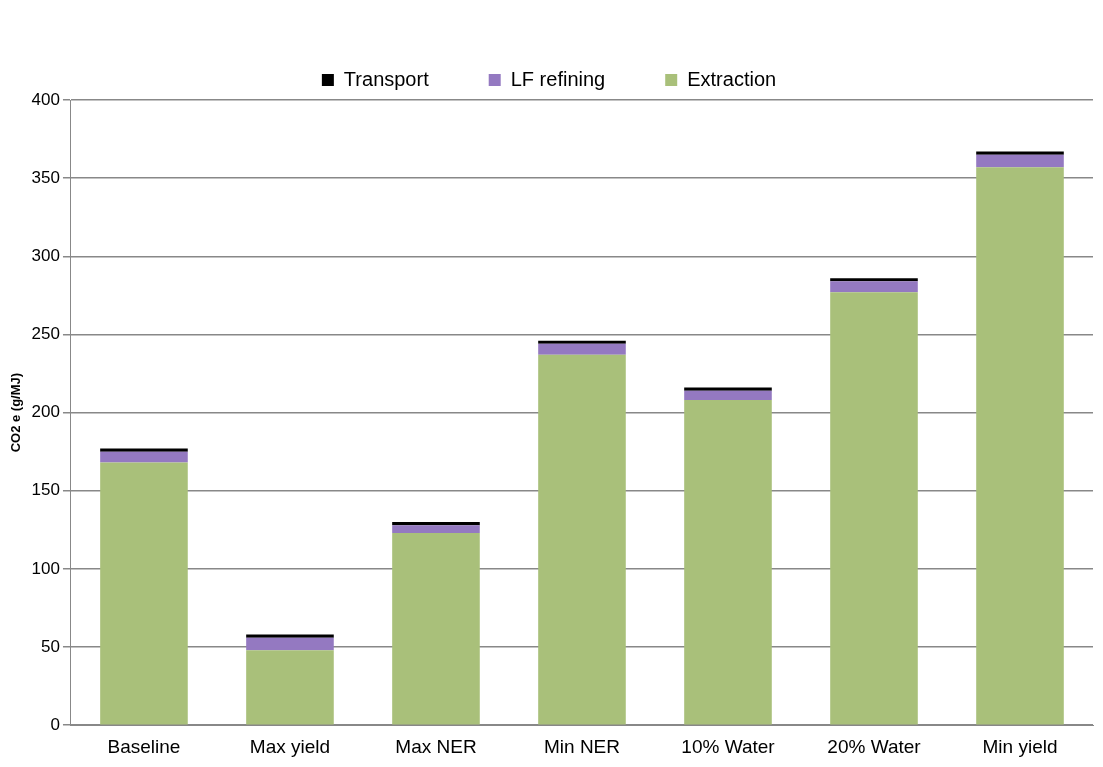 The width and height of the screenshot is (1103, 767). Describe the element at coordinates (728, 746) in the screenshot. I see `x-tick-label: 10% Water` at that location.